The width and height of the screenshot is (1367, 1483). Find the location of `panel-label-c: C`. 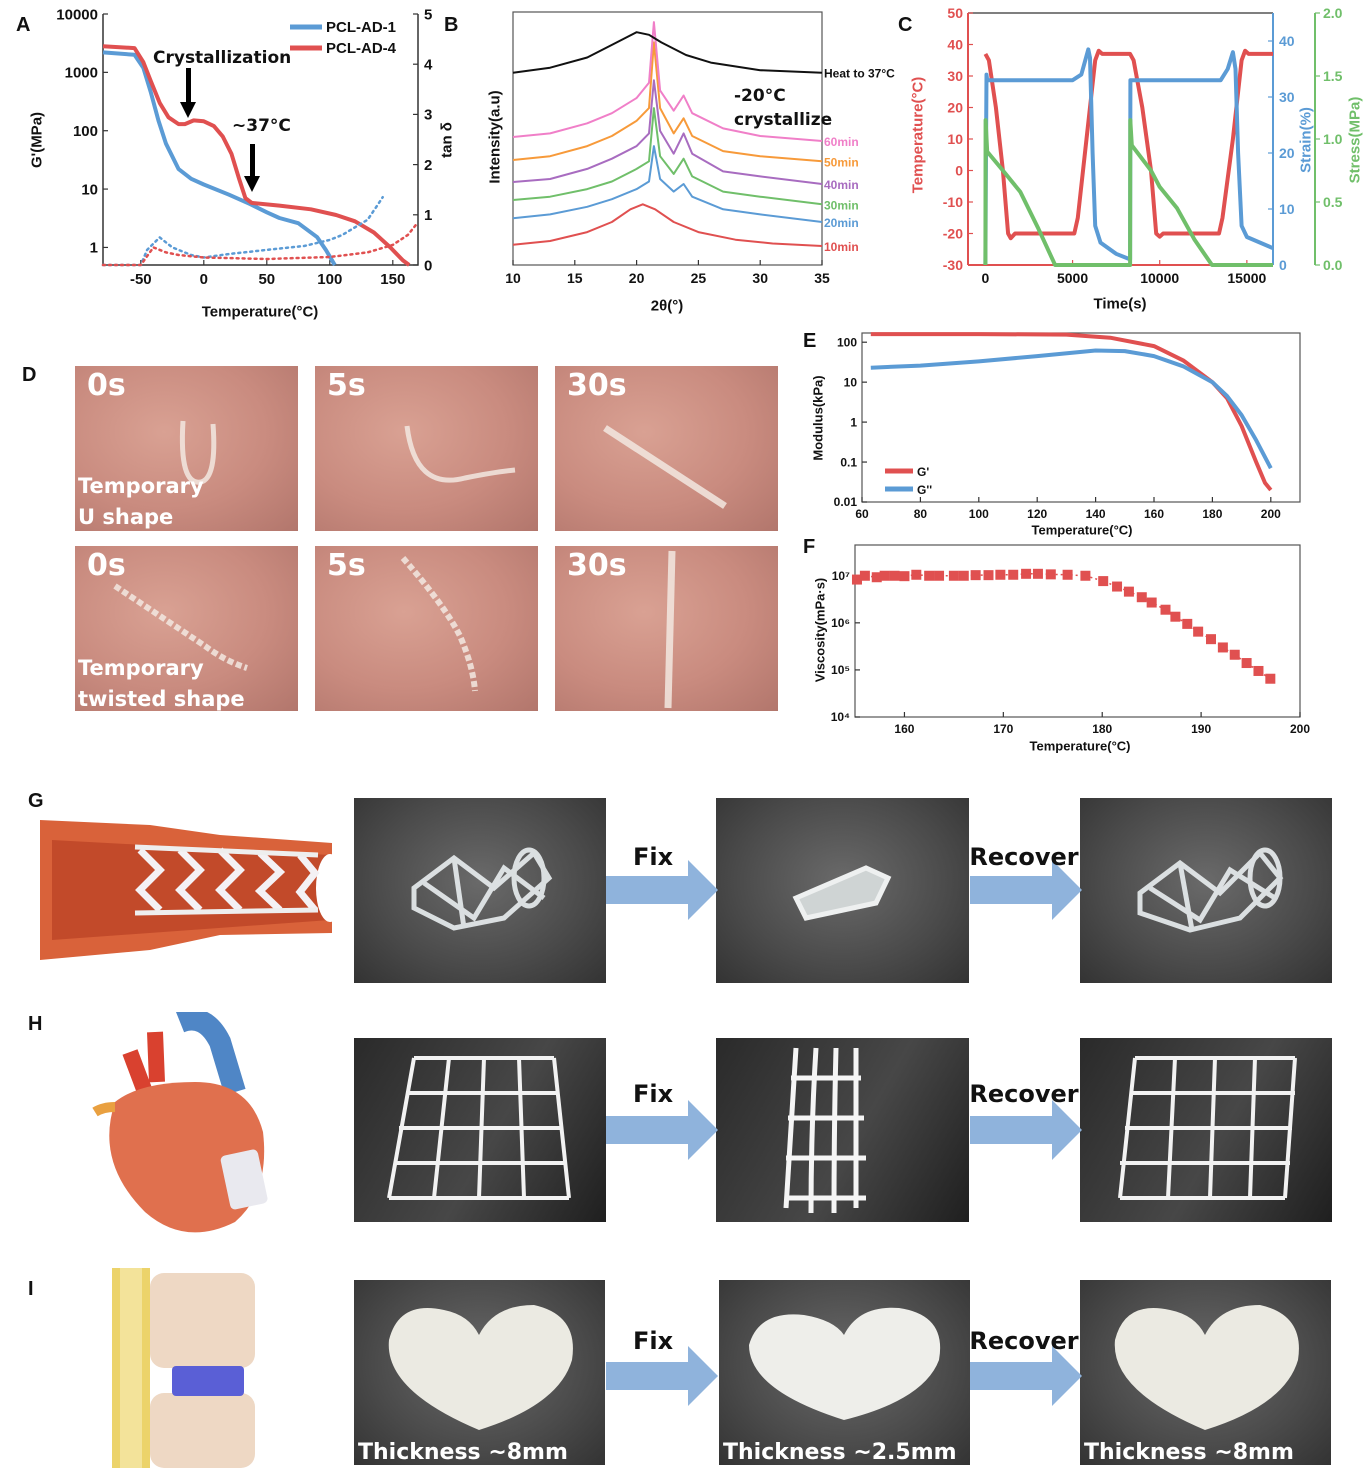

panel-label-c: C is located at coordinates (905, 25).